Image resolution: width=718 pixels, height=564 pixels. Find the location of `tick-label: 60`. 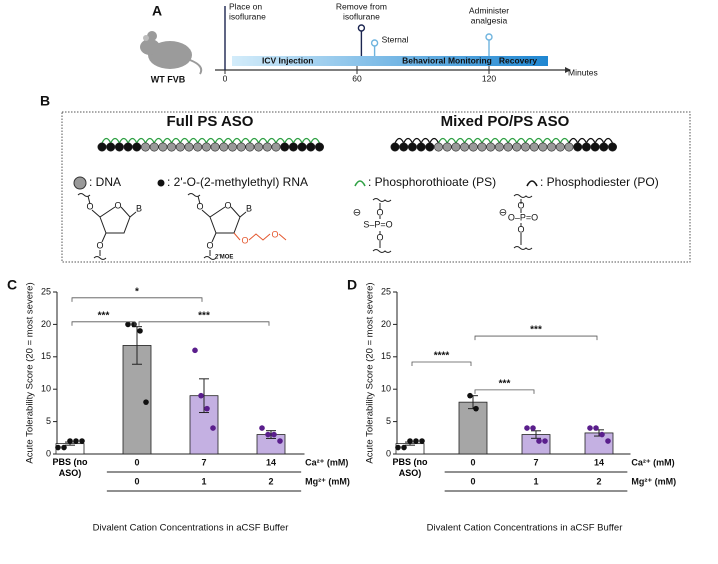

tick-label: 60 is located at coordinates (357, 78).